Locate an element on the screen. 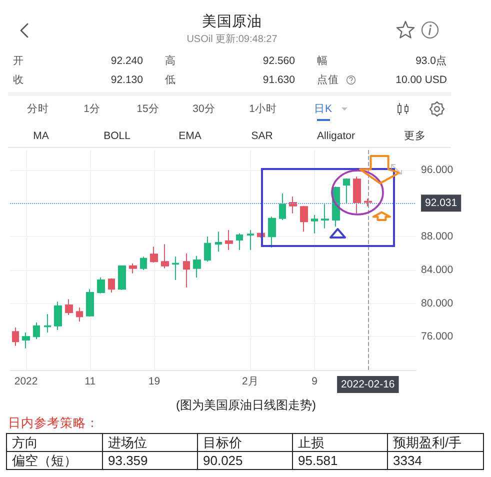 The height and width of the screenshot is (477, 491). x-tick-label: 2022-02-16 is located at coordinates (368, 384).